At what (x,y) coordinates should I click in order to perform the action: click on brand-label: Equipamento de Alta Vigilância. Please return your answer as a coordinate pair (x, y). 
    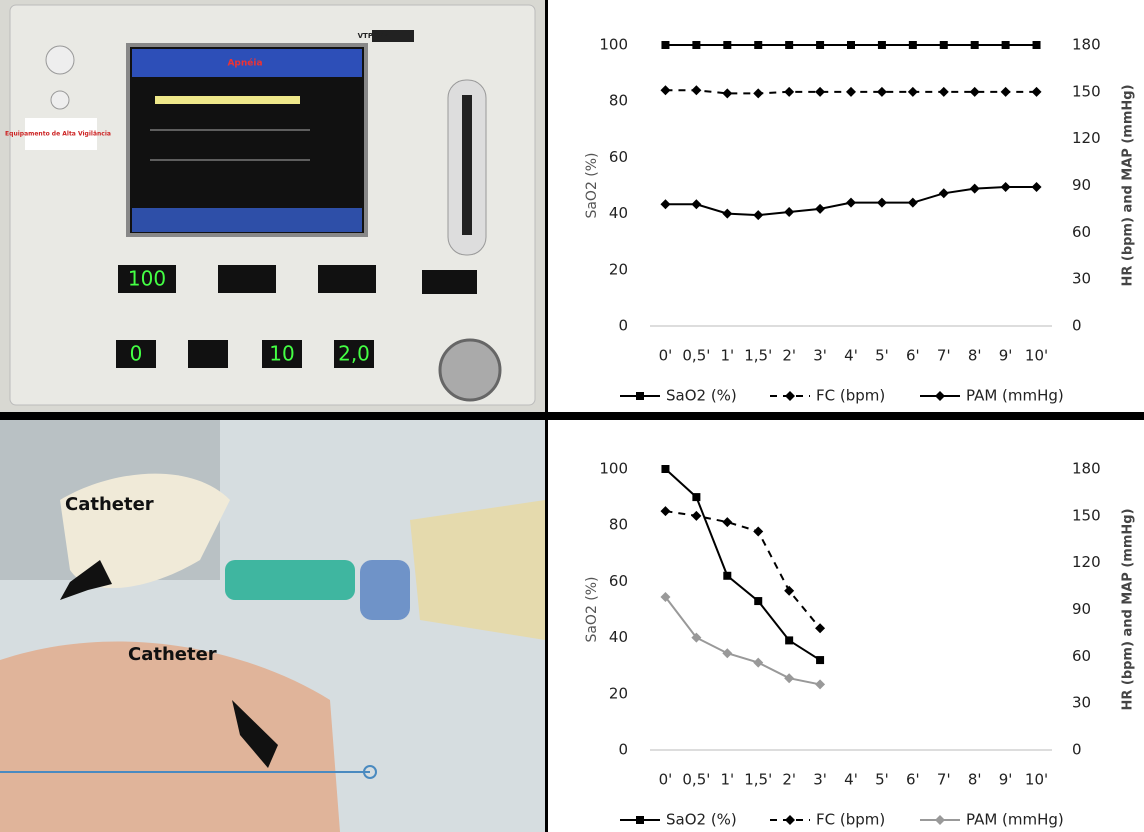
    Looking at the image, I should click on (58, 134).